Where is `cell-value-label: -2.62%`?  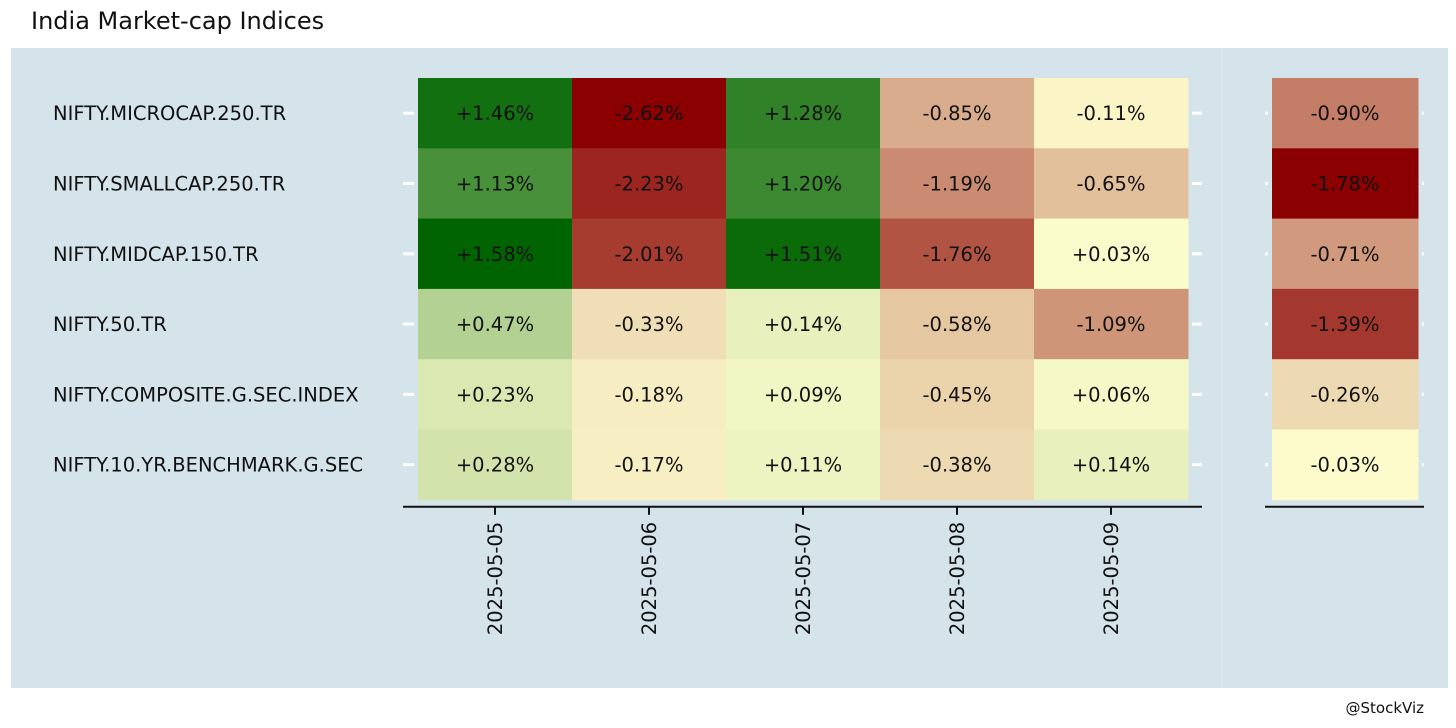
cell-value-label: -2.62% is located at coordinates (649, 113).